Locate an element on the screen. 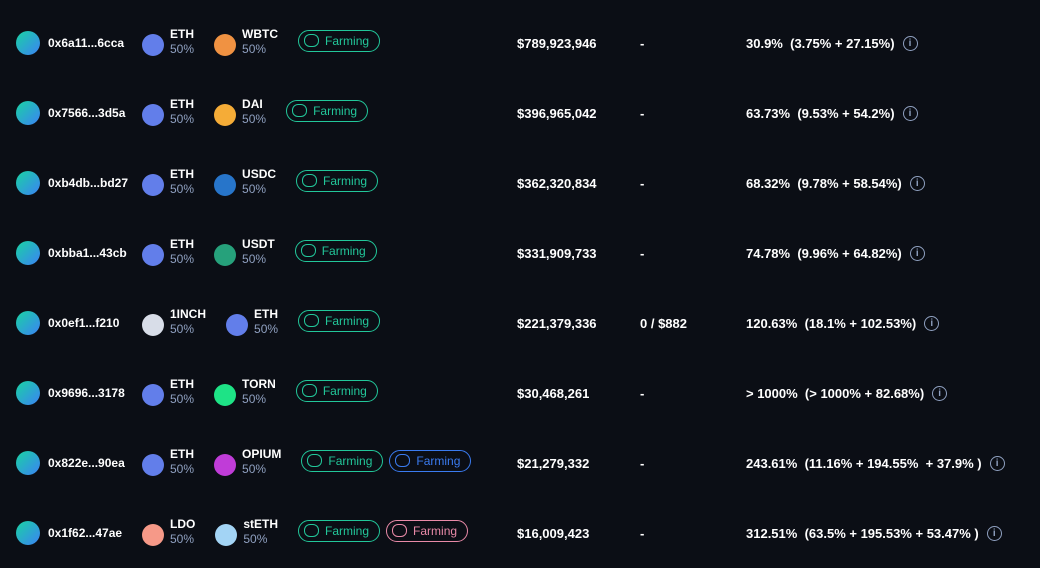 The image size is (1040, 568). pool-cell: 0x6a11...6cca is located at coordinates (70, 43).